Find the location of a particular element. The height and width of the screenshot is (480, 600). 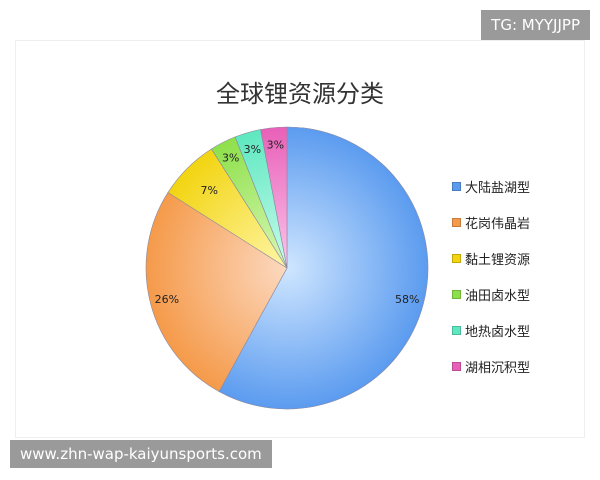

legend-label: 湖相沉积型 is located at coordinates (498, 368).